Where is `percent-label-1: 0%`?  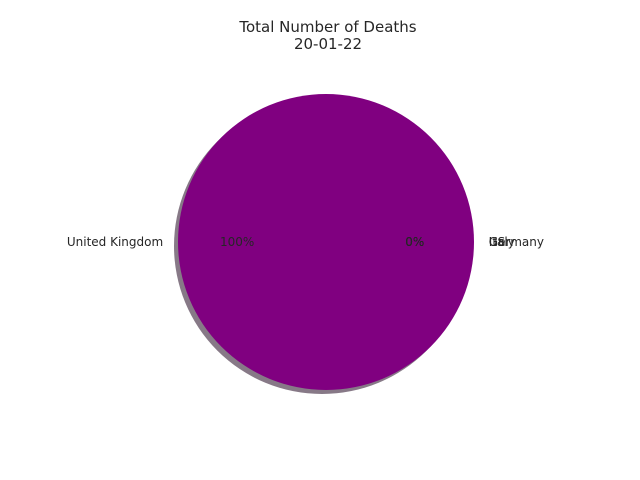
percent-label-1: 0% is located at coordinates (414, 242).